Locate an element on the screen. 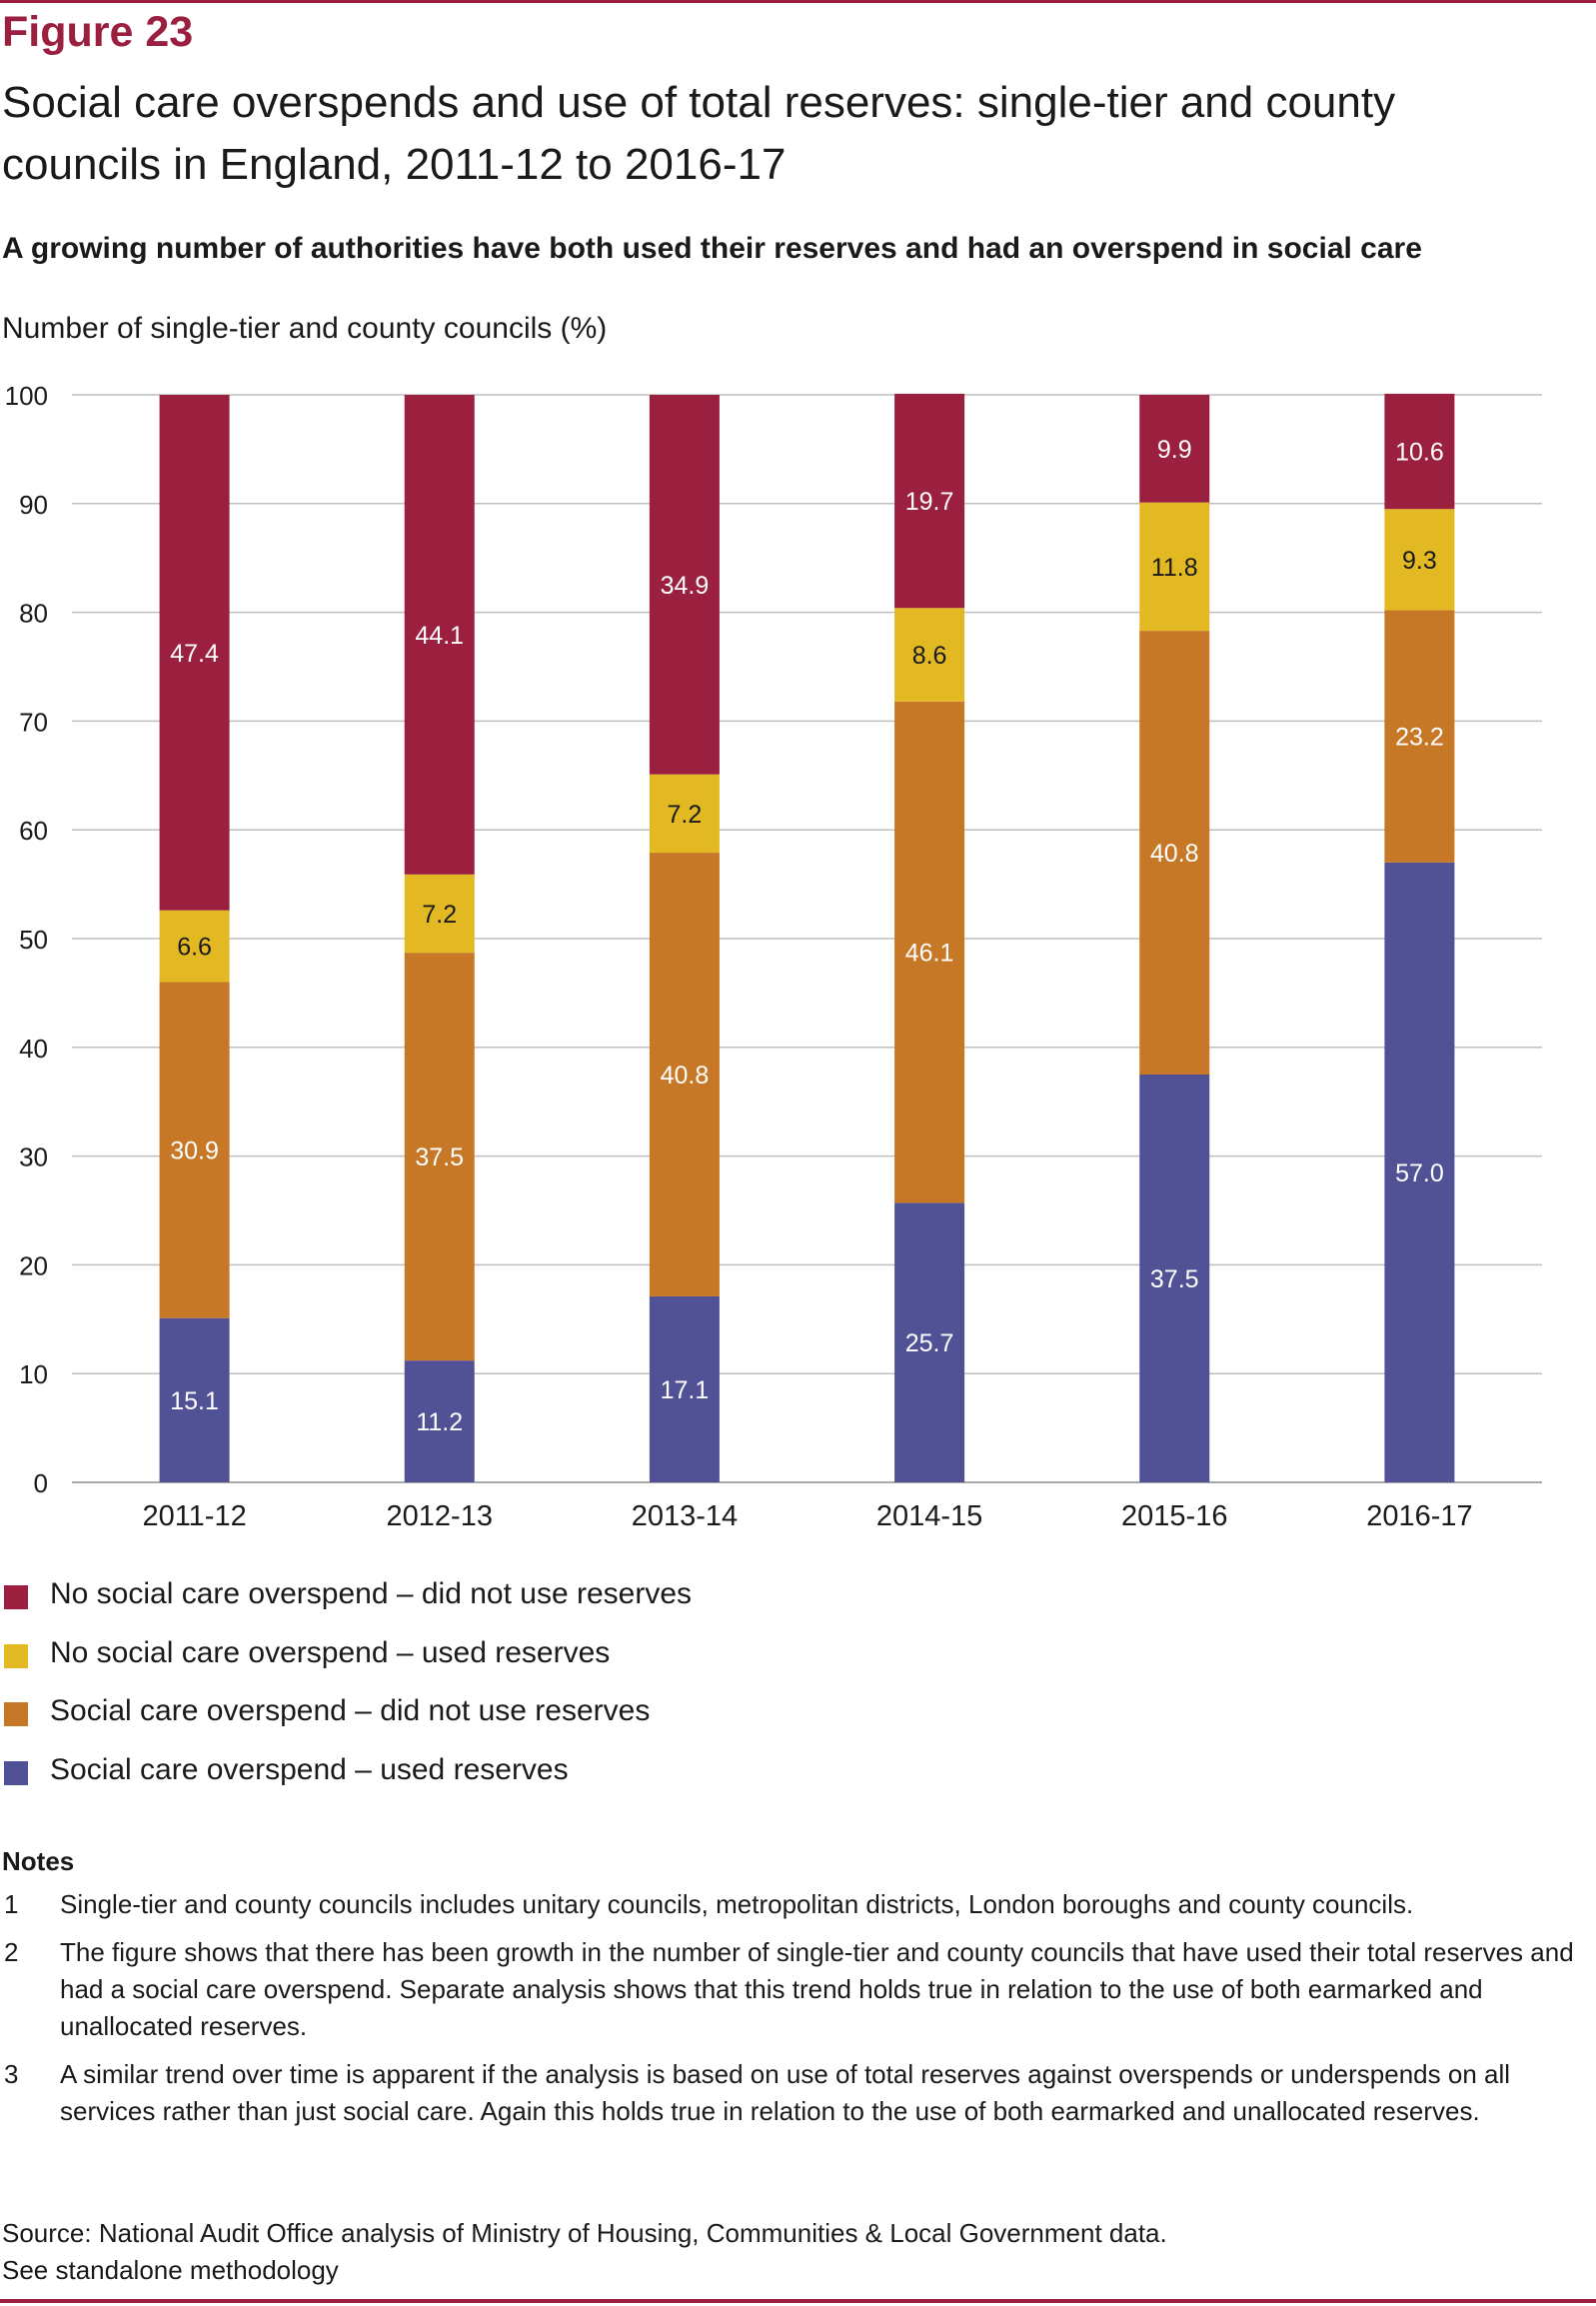 Image resolution: width=1596 pixels, height=2306 pixels. notes-heading: Notes is located at coordinates (38, 1861).